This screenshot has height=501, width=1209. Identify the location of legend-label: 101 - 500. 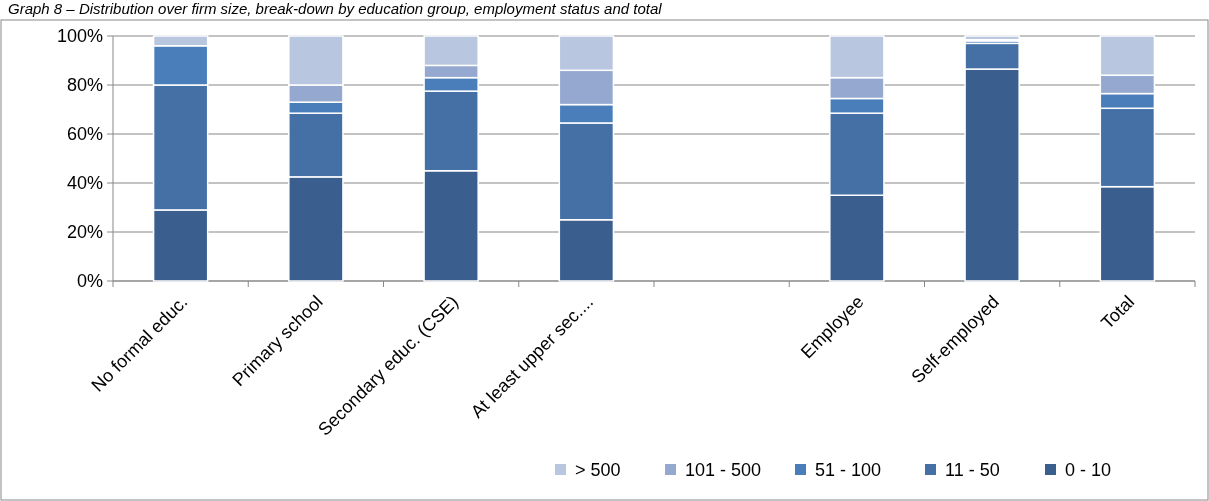
(723, 470).